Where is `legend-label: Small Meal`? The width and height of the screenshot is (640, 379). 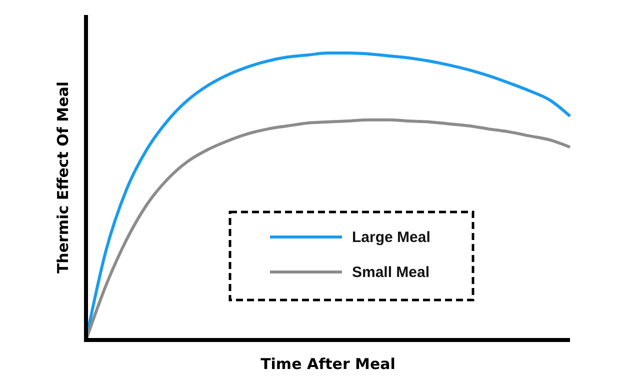 legend-label: Small Meal is located at coordinates (391, 272).